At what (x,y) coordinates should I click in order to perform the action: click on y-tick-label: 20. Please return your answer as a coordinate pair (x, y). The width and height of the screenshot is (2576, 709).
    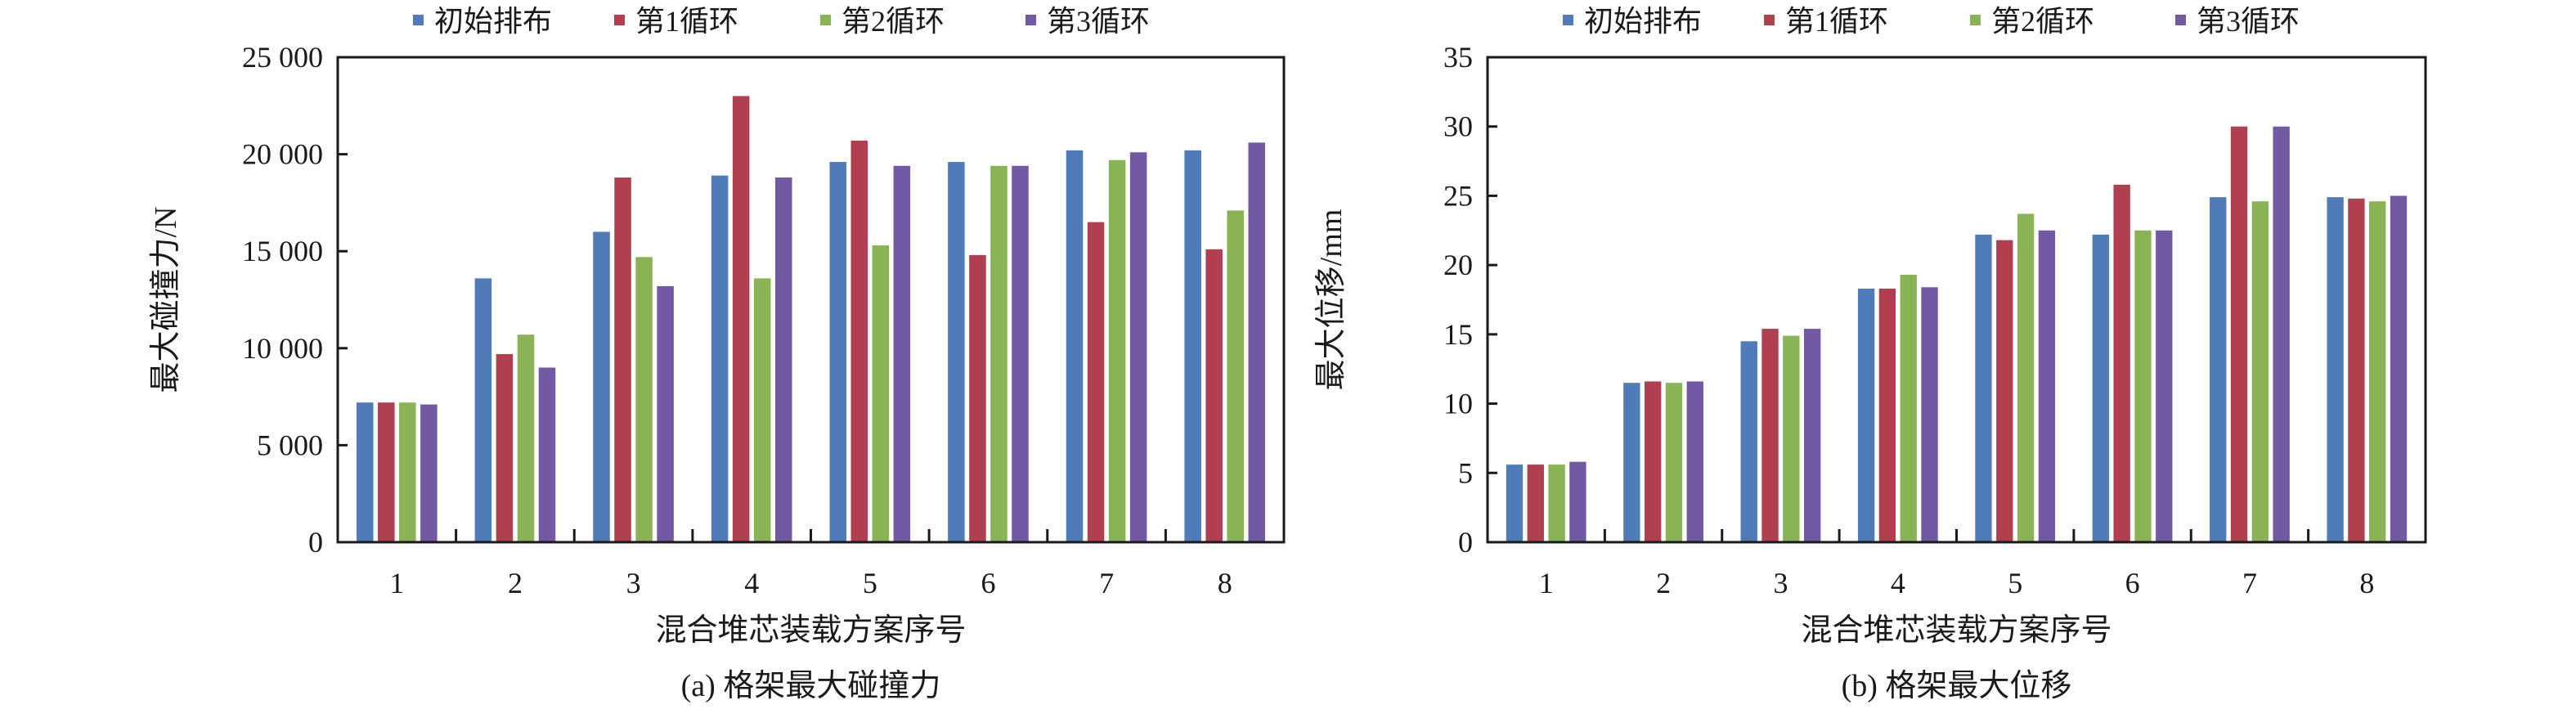
    Looking at the image, I should click on (1458, 265).